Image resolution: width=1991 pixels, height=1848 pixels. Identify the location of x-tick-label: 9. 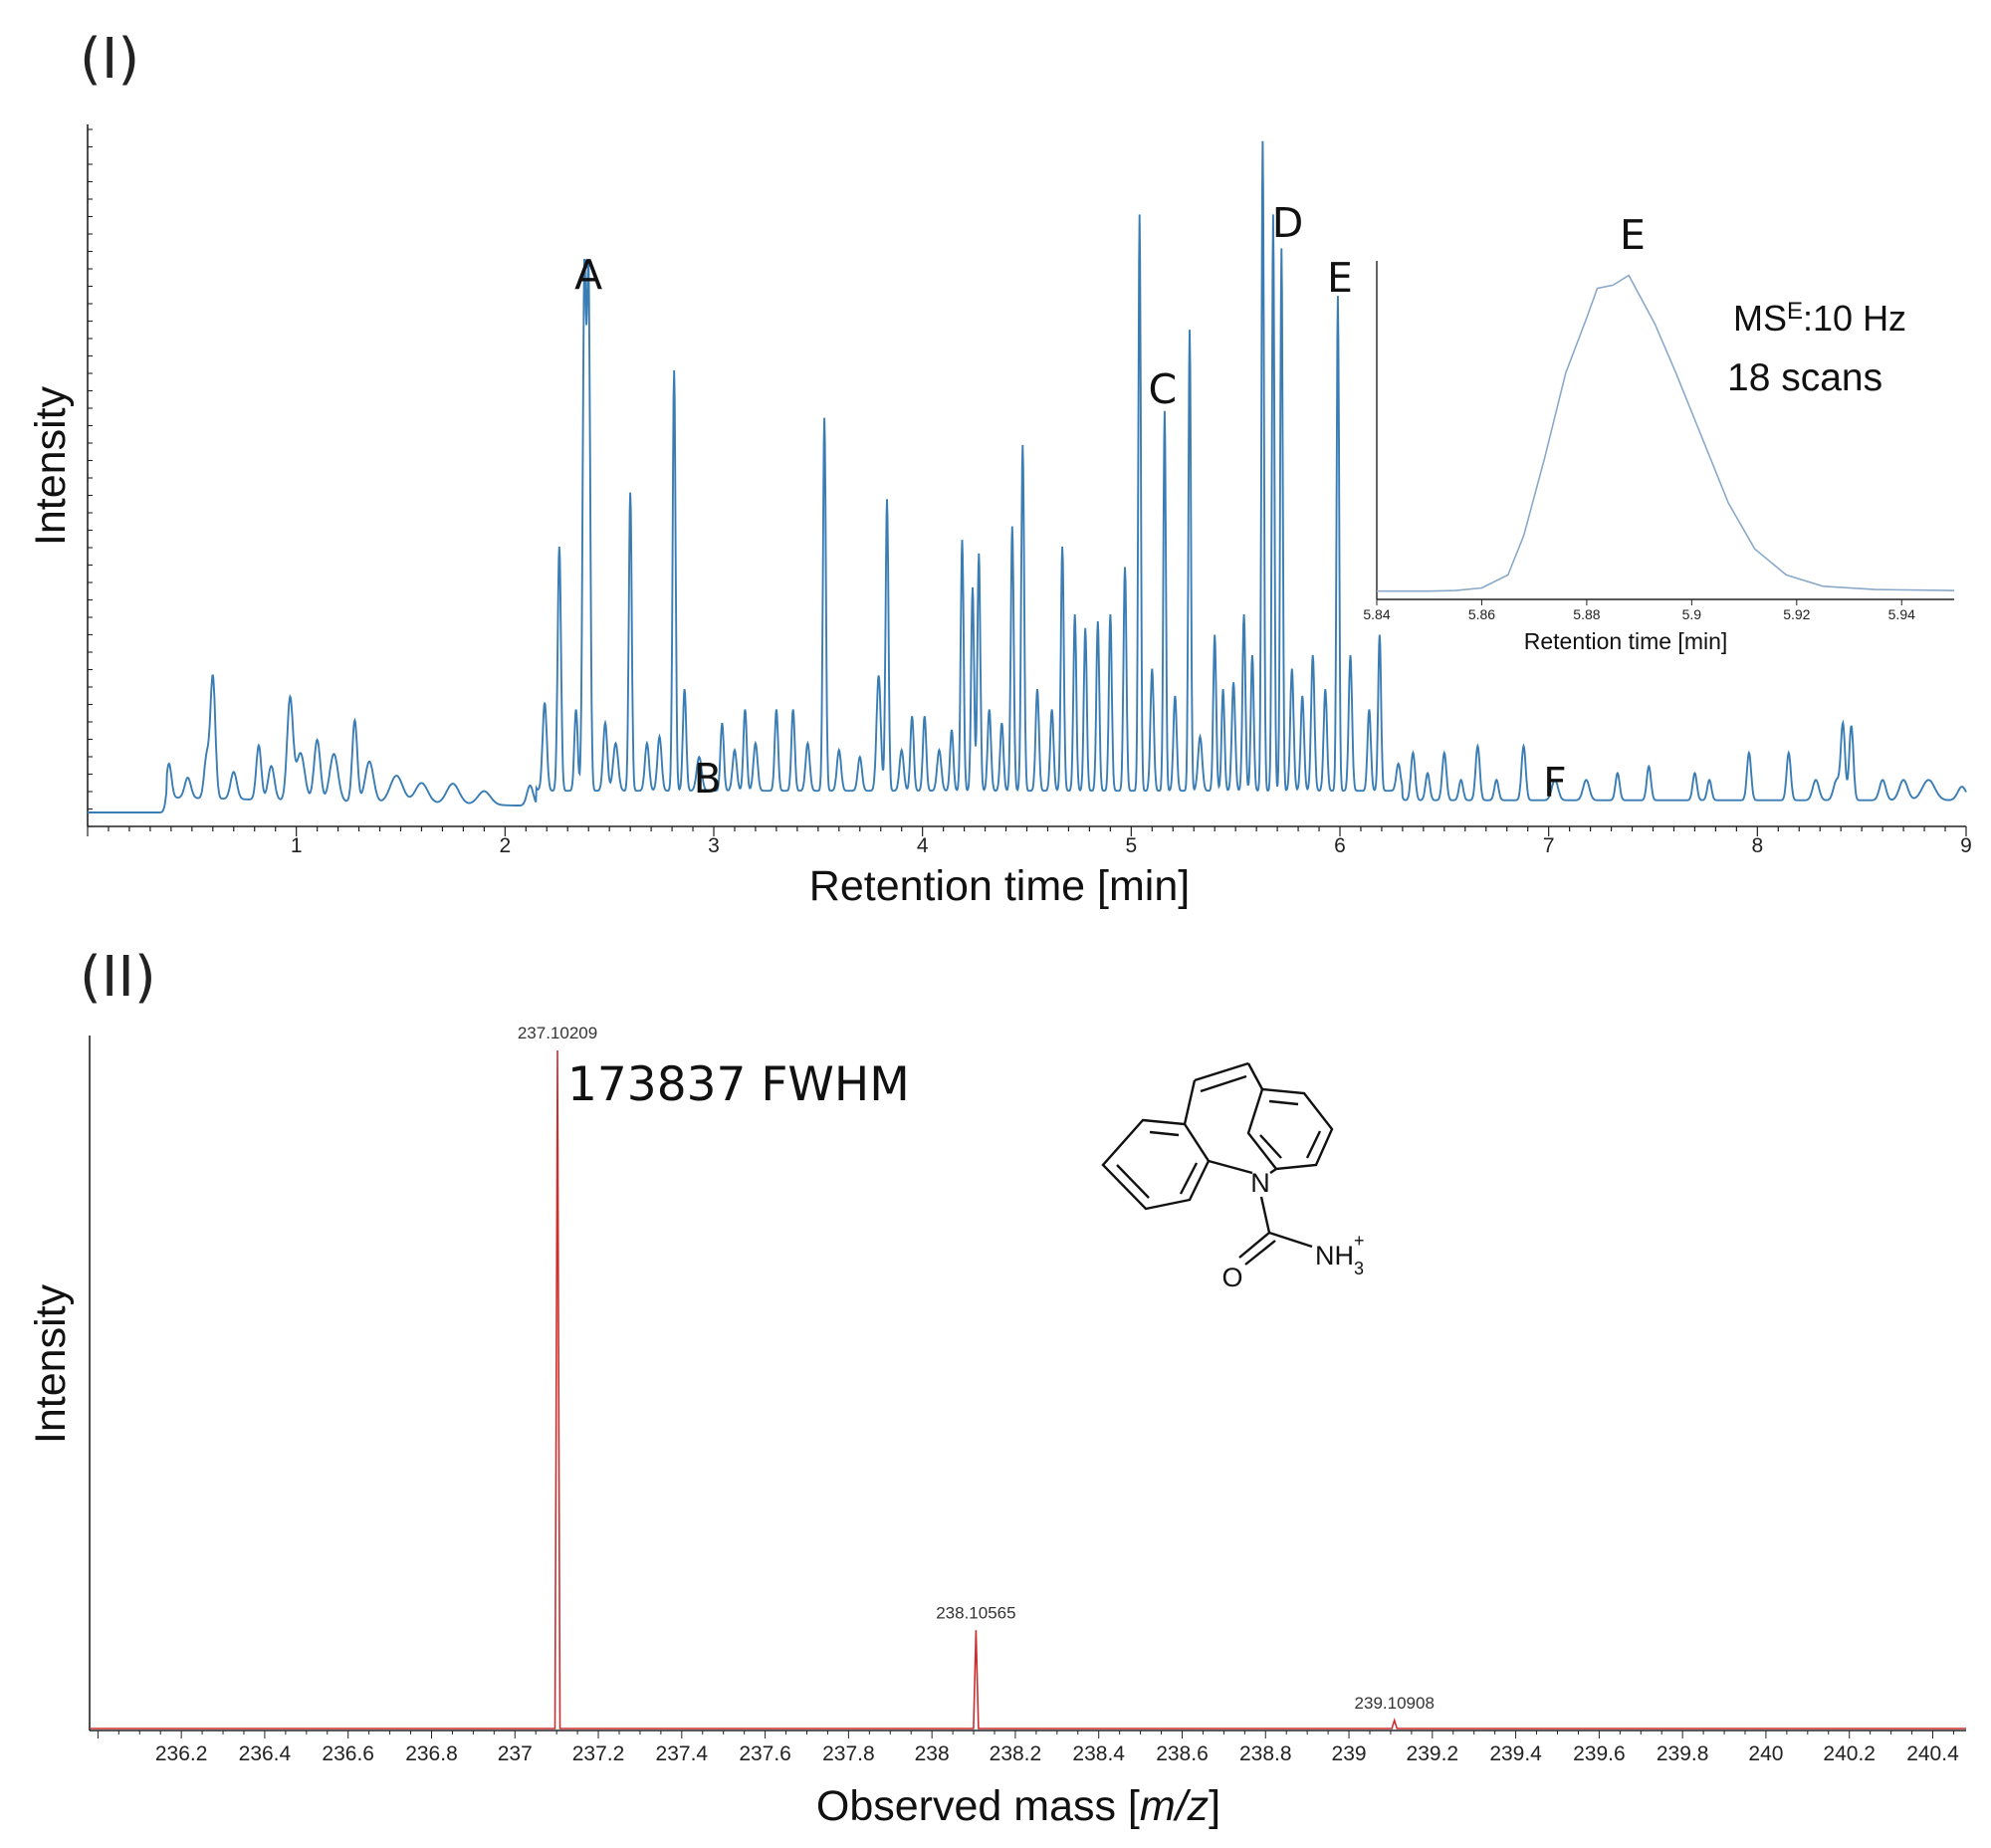
(1966, 845).